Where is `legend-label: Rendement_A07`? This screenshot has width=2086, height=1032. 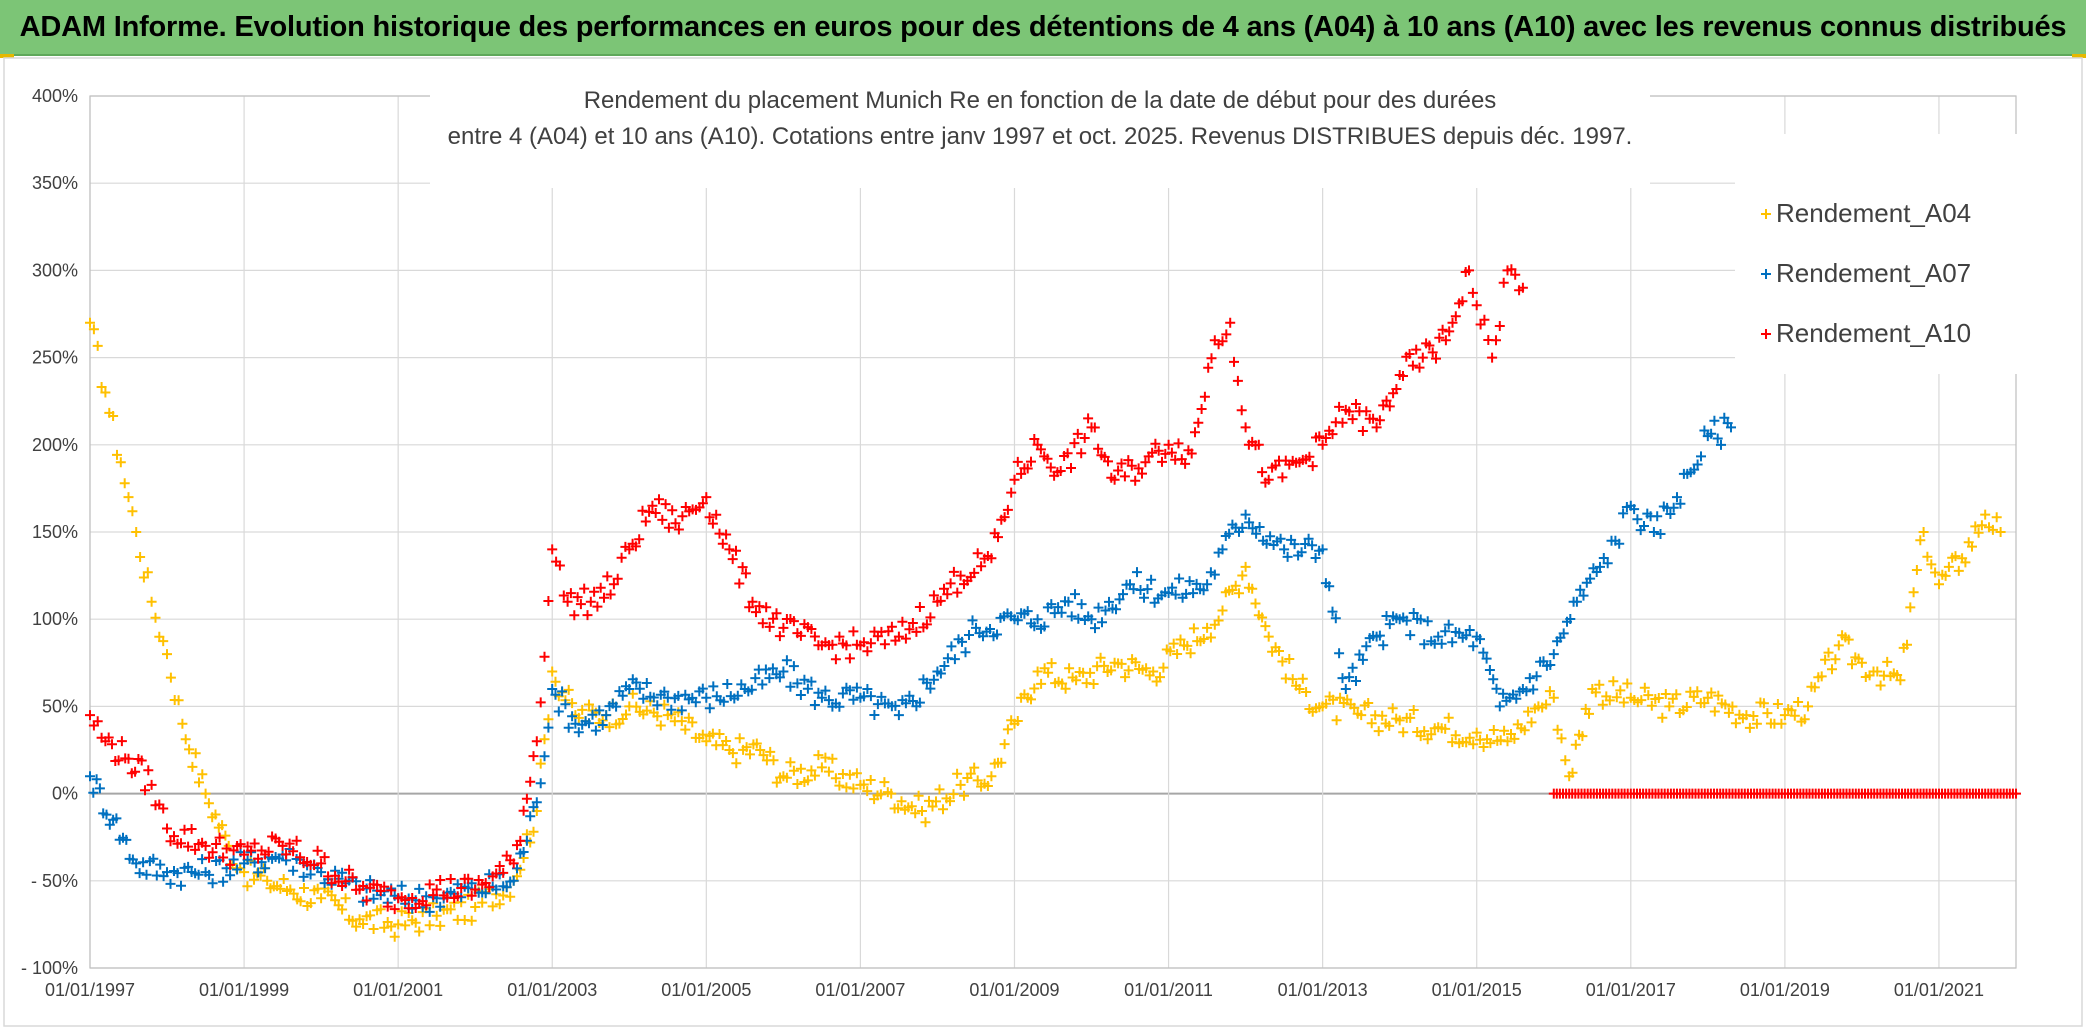
legend-label: Rendement_A07 is located at coordinates (1873, 273).